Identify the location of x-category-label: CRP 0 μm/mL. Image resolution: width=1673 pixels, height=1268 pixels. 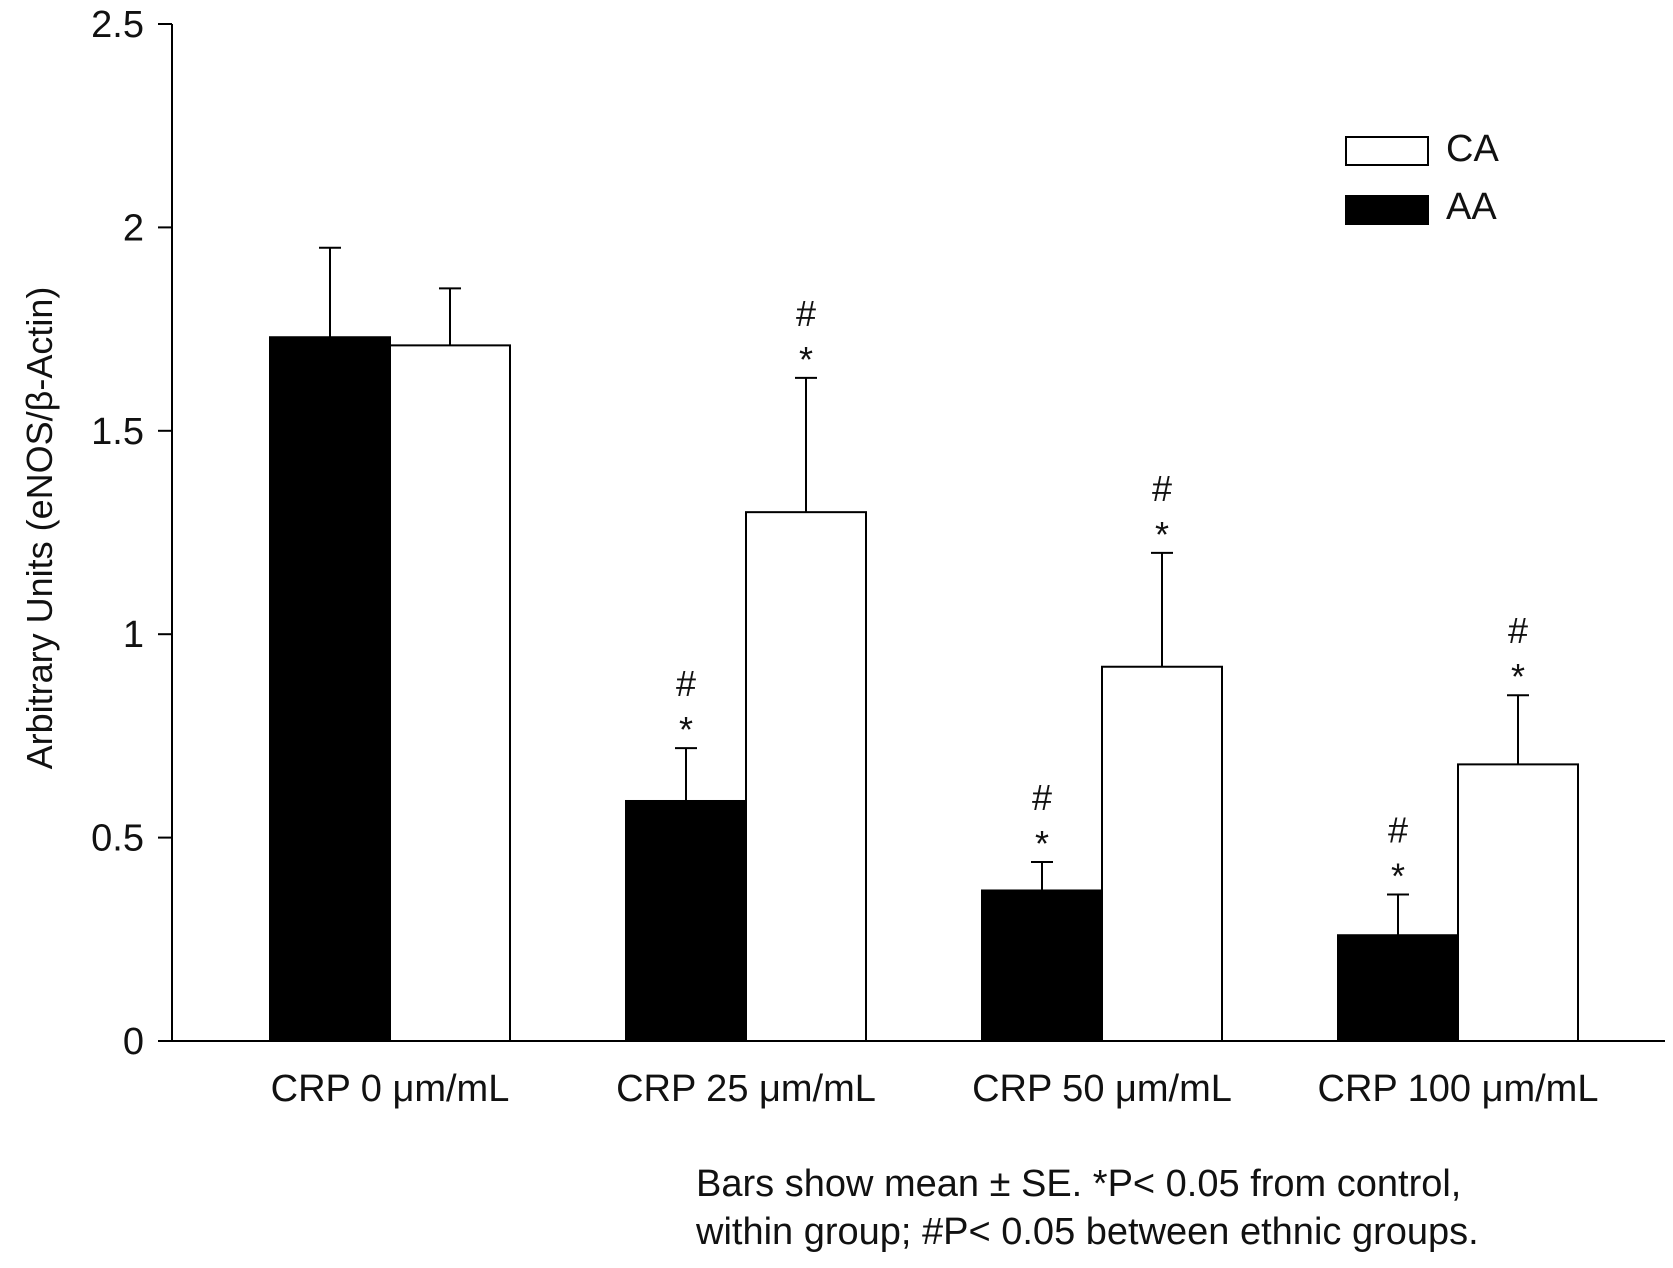
(390, 1089).